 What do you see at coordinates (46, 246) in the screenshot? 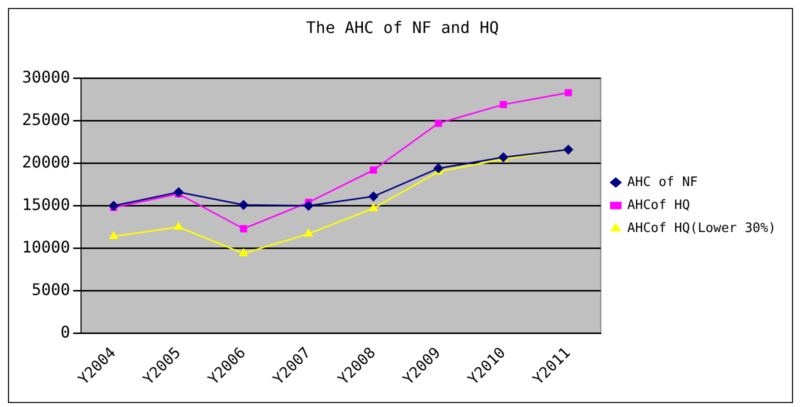
I see `y-tick-label: 10000` at bounding box center [46, 246].